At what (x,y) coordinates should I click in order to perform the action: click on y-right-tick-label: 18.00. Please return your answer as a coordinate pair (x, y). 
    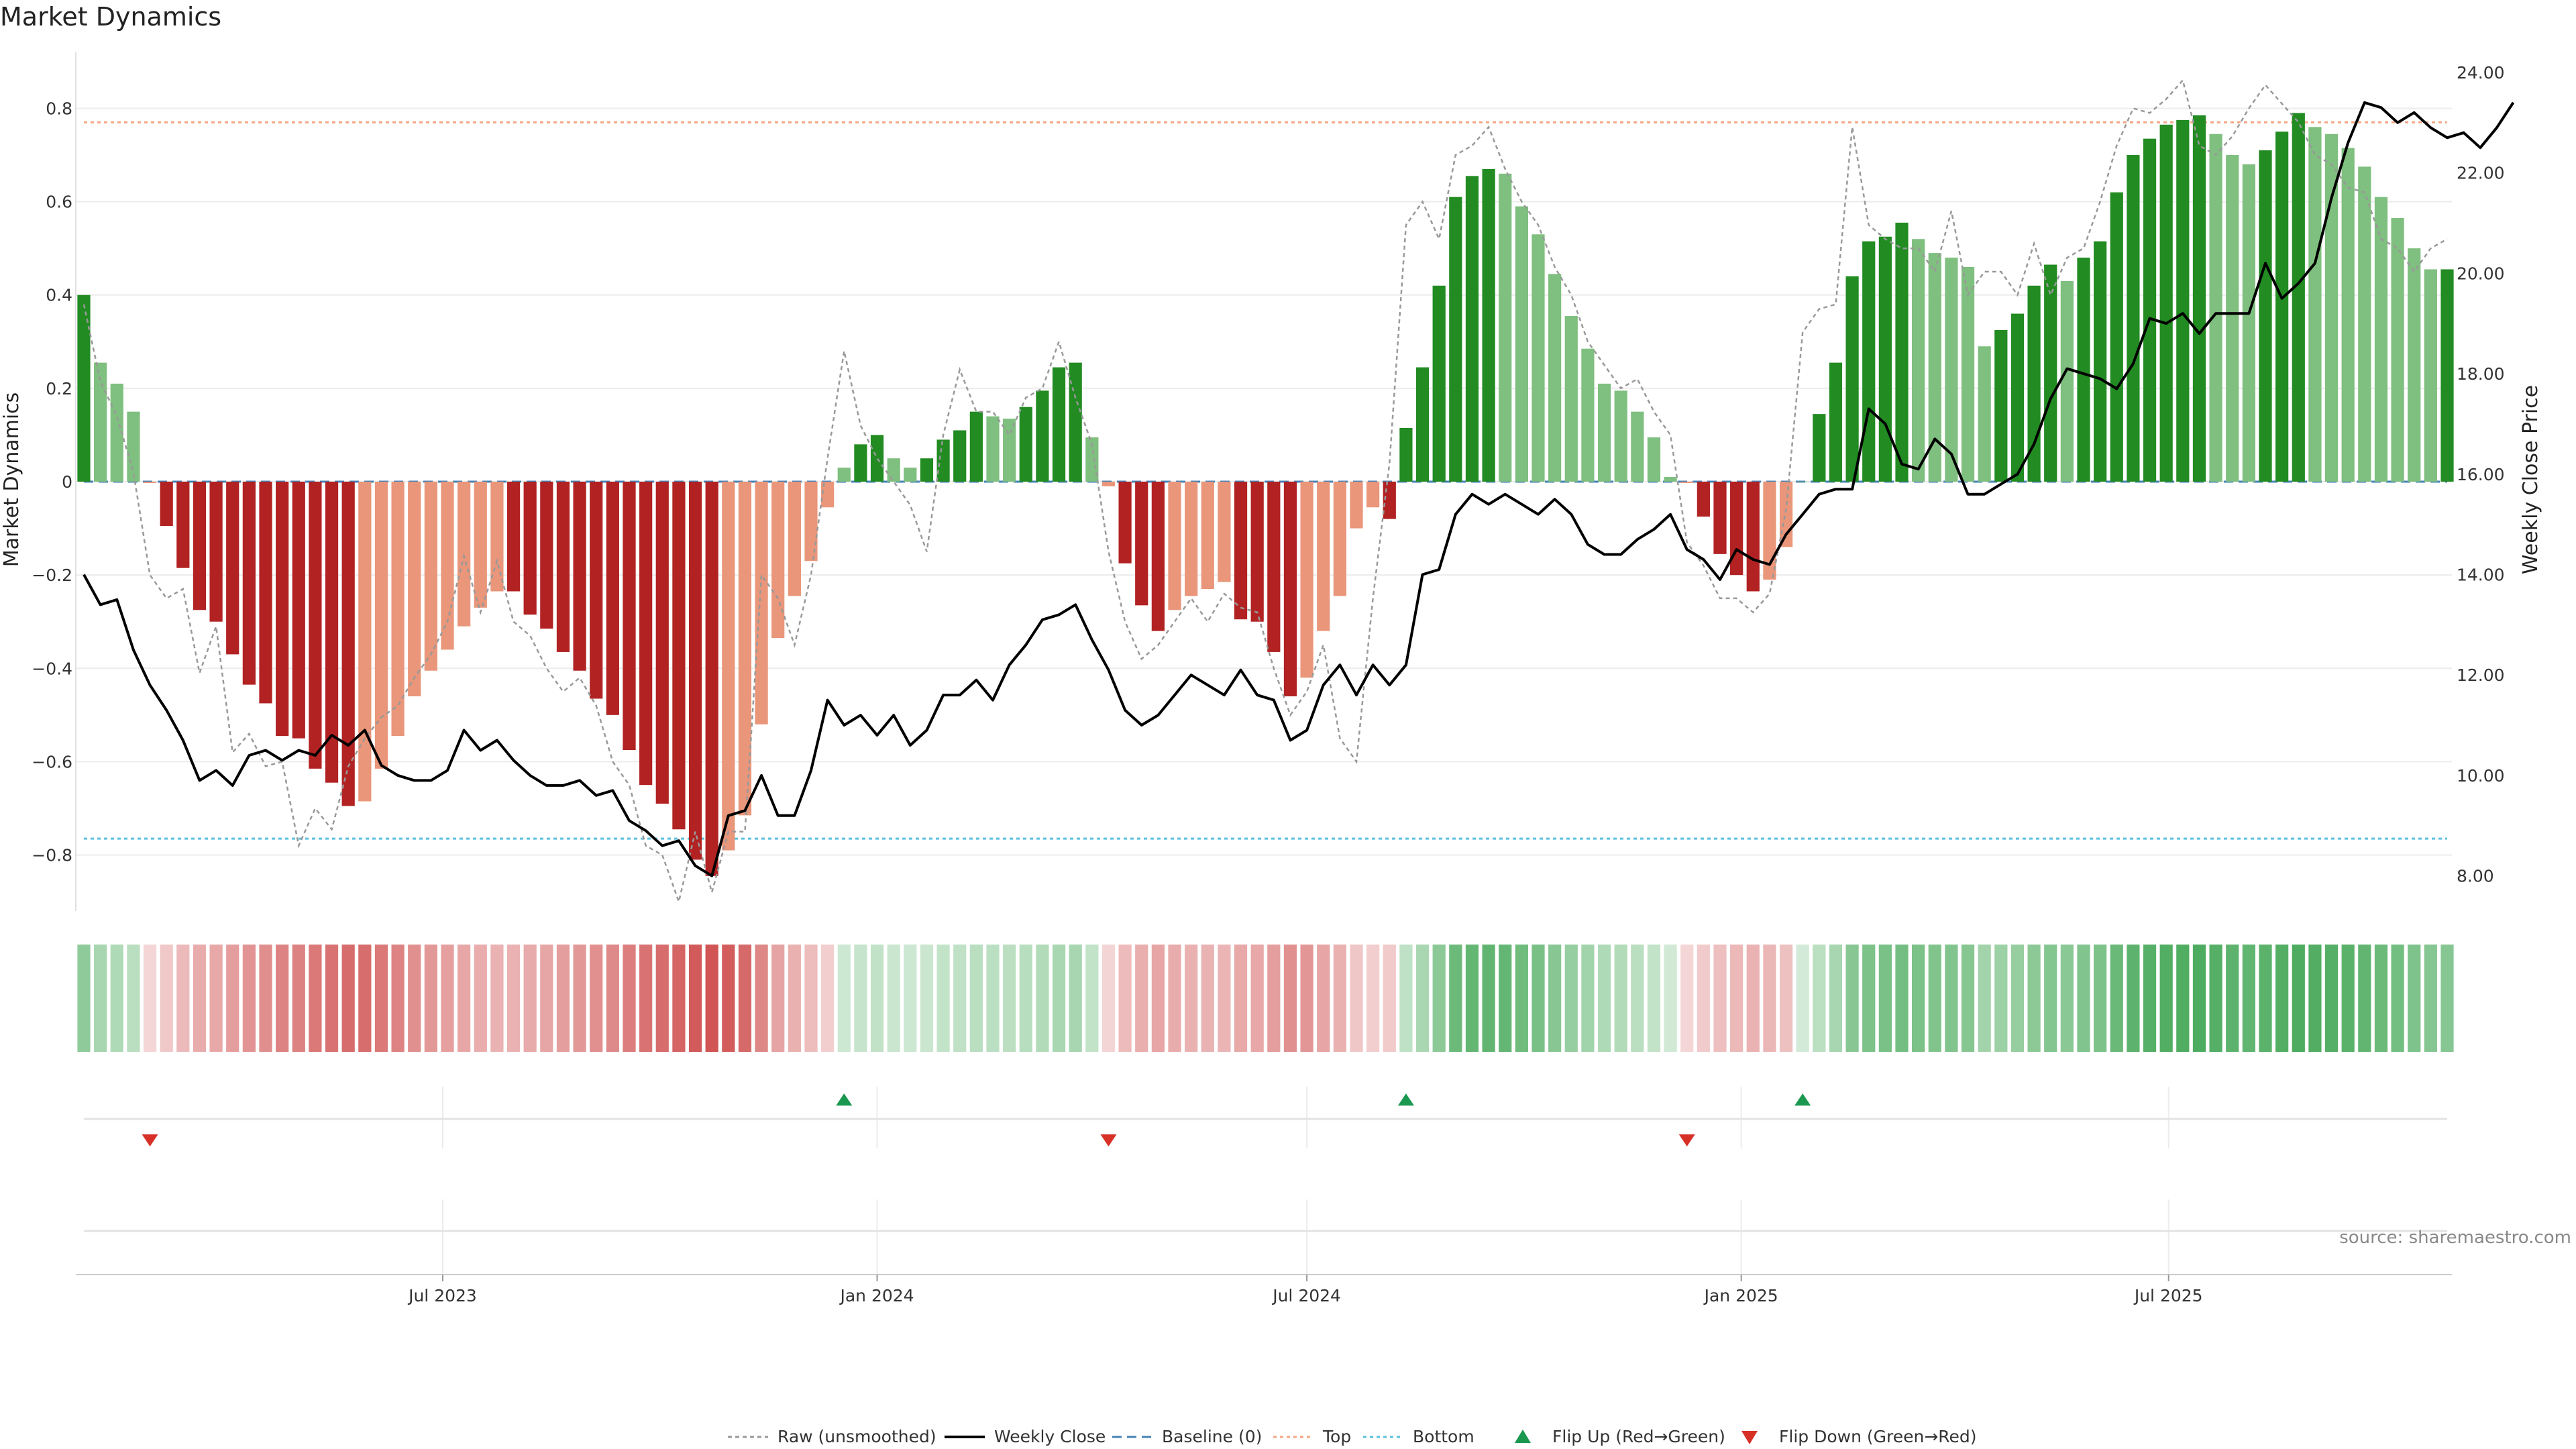
    Looking at the image, I should click on (2481, 374).